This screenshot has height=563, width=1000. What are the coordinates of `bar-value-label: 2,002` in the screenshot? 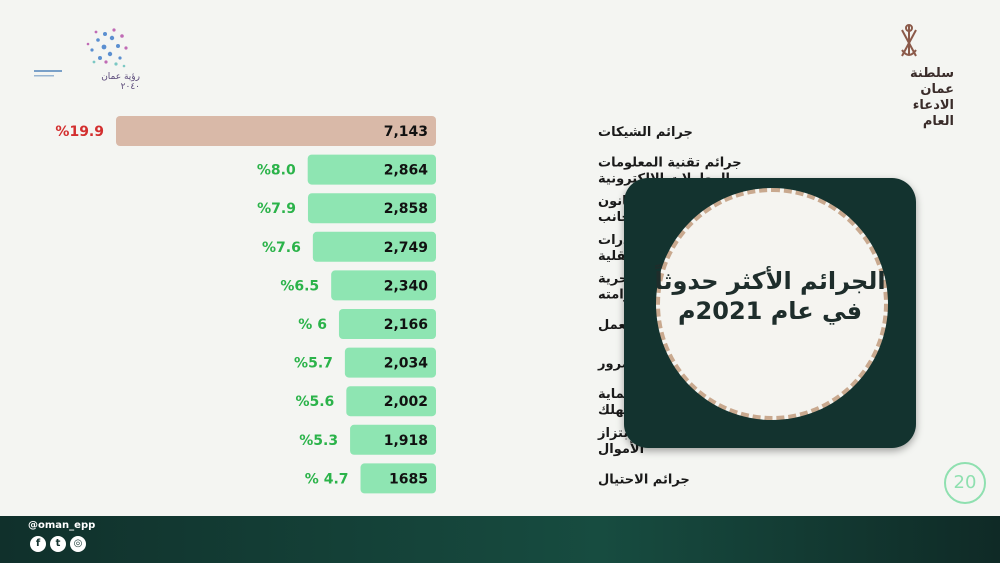 It's located at (406, 402).